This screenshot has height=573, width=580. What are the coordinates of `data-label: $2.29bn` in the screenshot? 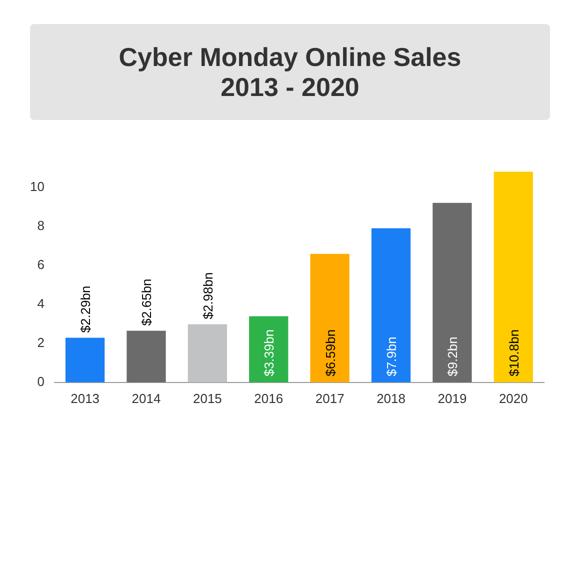 It's located at (86, 309).